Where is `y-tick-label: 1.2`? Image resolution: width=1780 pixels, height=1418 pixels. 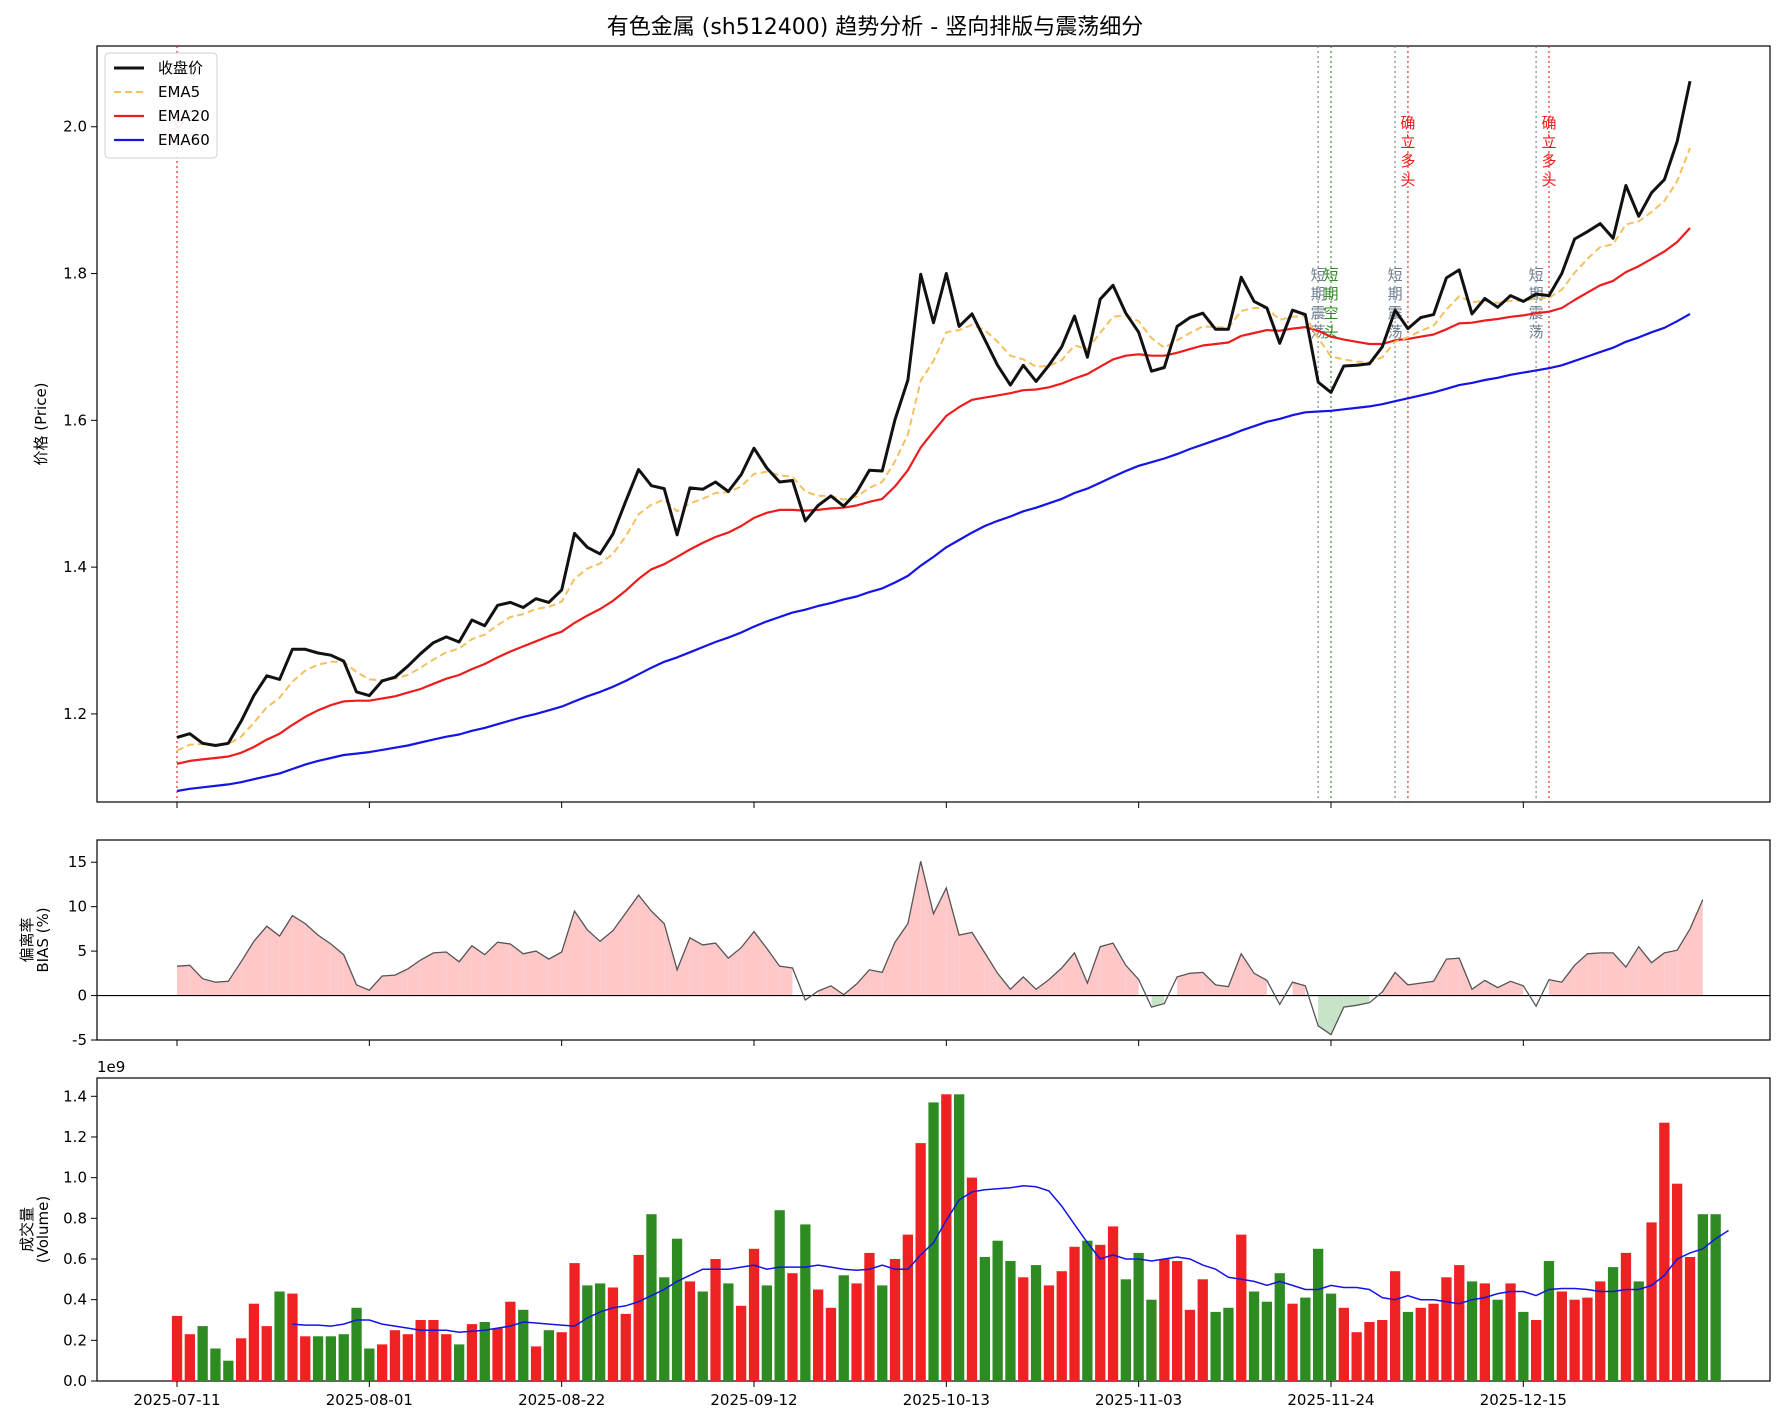
y-tick-label: 1.2 is located at coordinates (75, 1137).